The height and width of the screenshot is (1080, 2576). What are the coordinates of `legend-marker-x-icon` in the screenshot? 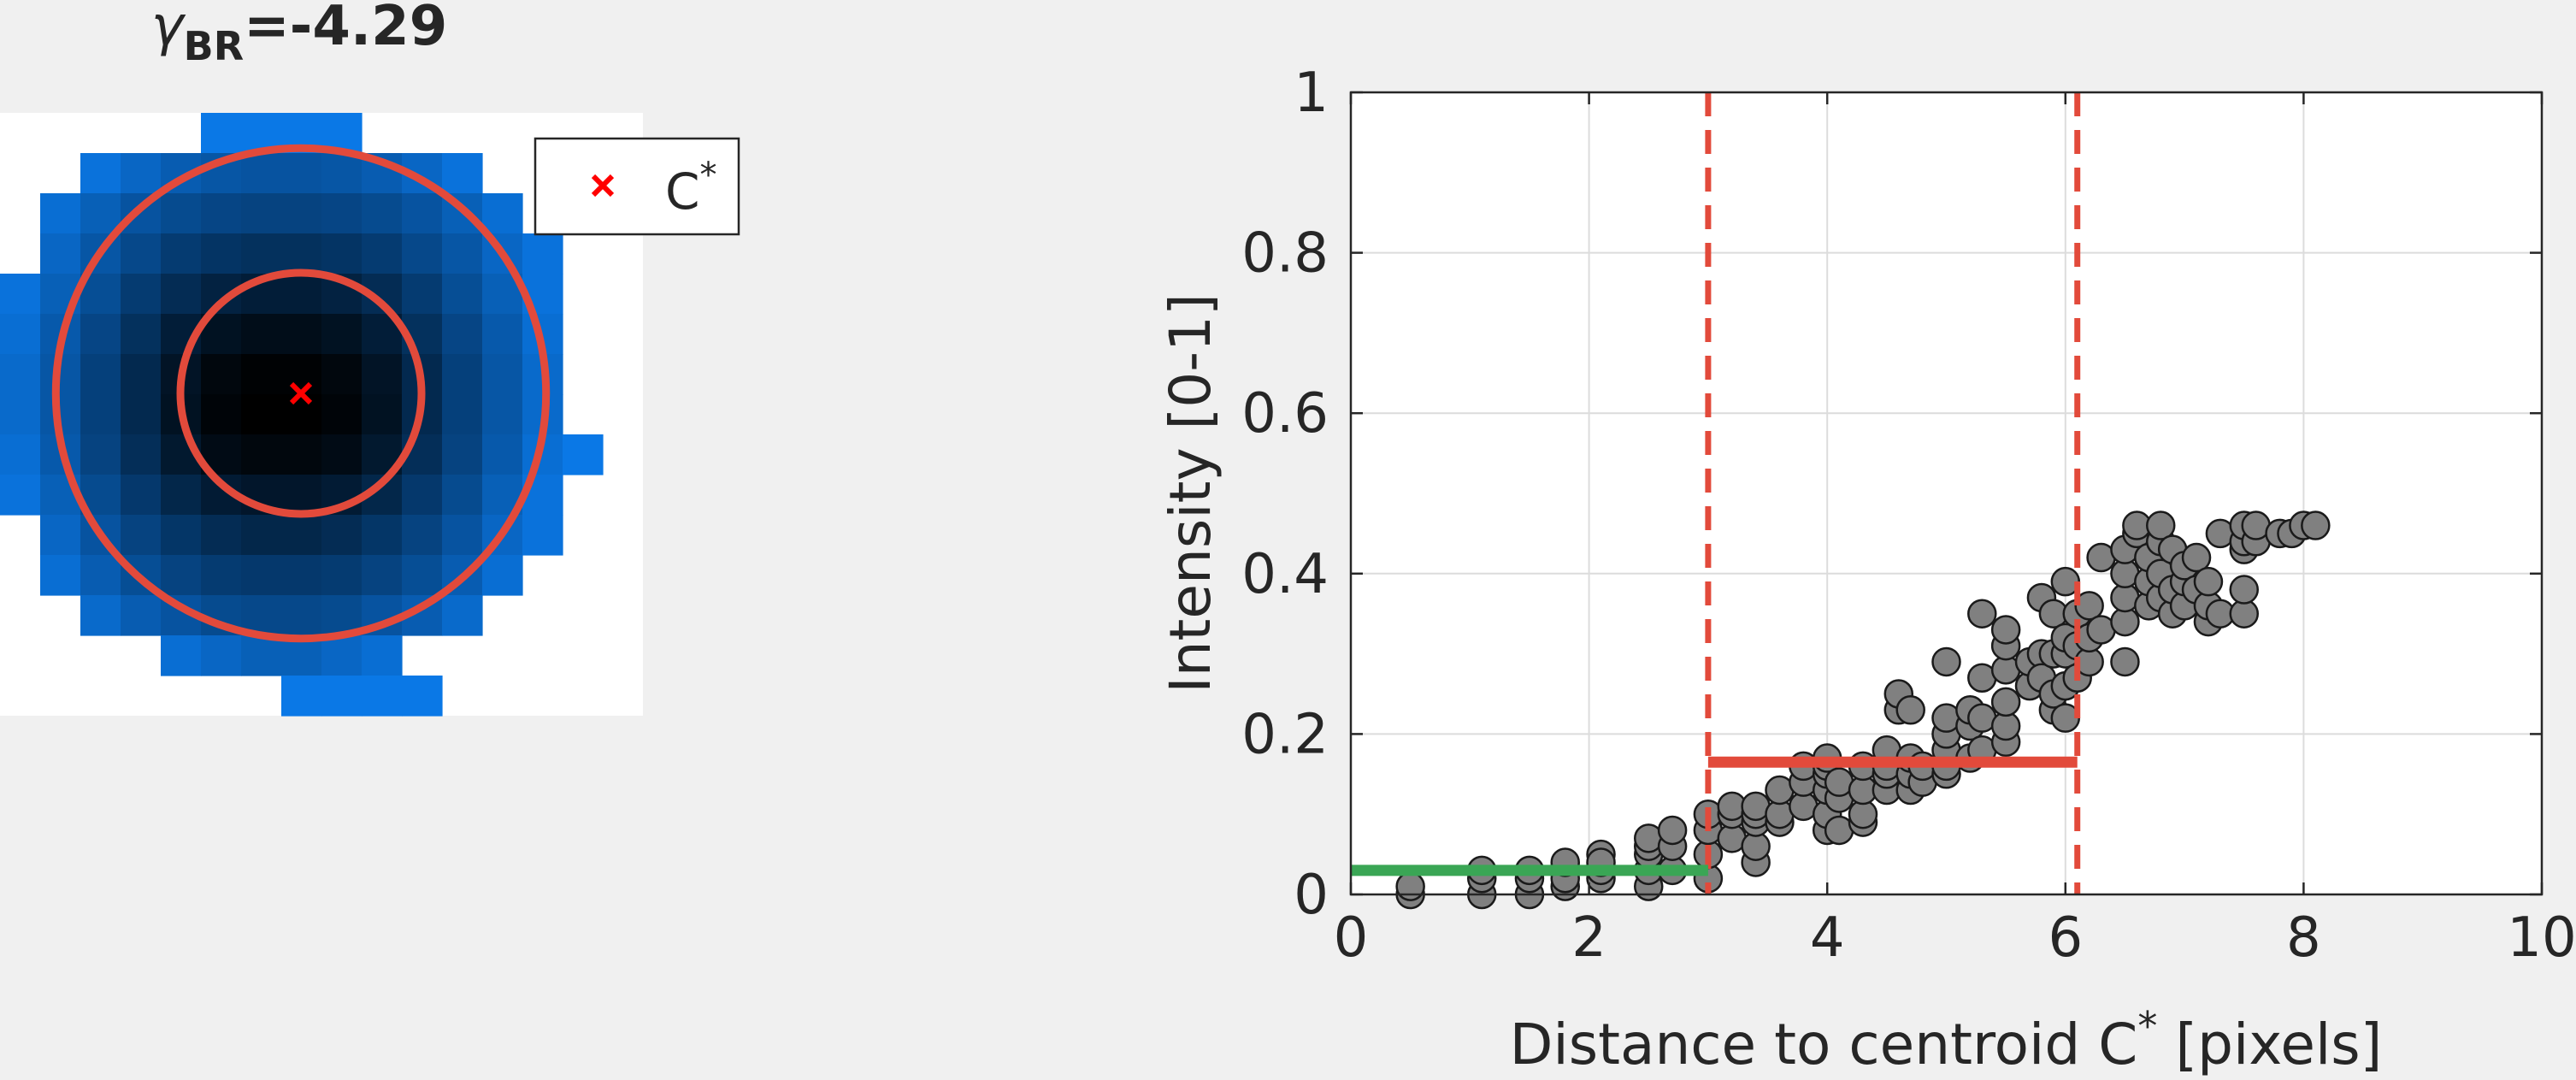 It's located at (603, 186).